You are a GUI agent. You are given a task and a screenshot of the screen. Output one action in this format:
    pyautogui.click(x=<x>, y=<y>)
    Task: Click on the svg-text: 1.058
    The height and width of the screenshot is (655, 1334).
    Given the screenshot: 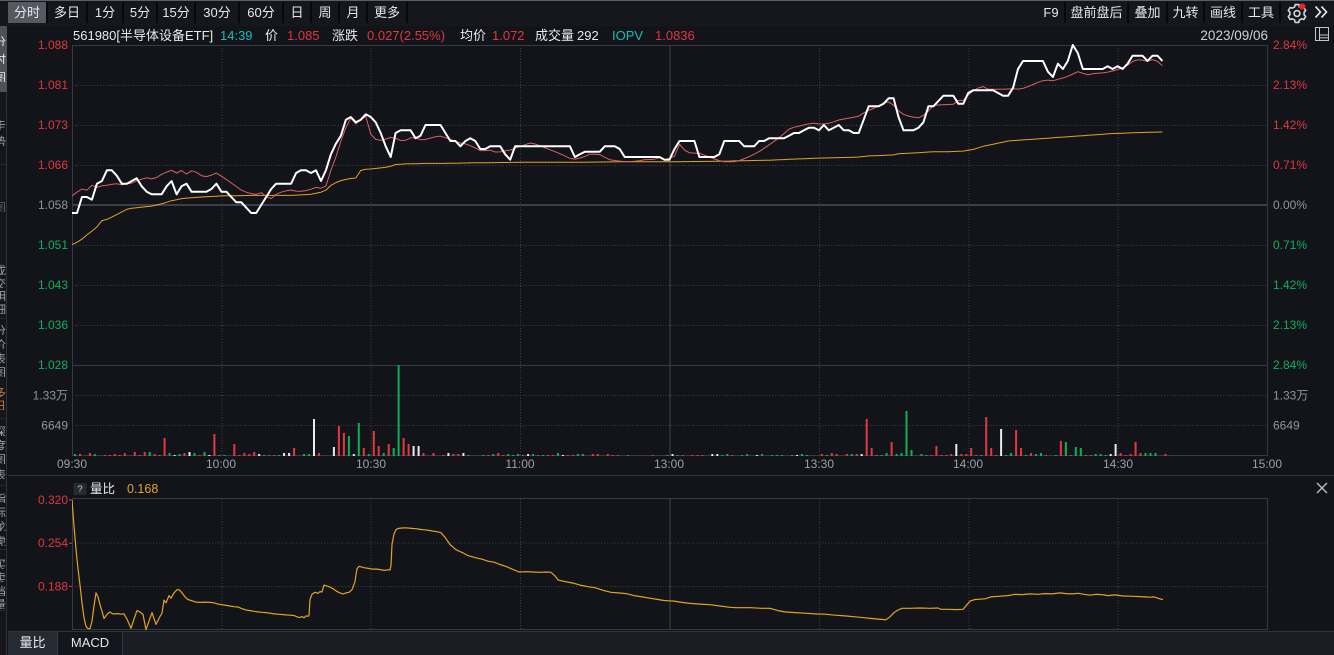 What is the action you would take?
    pyautogui.click(x=53, y=205)
    